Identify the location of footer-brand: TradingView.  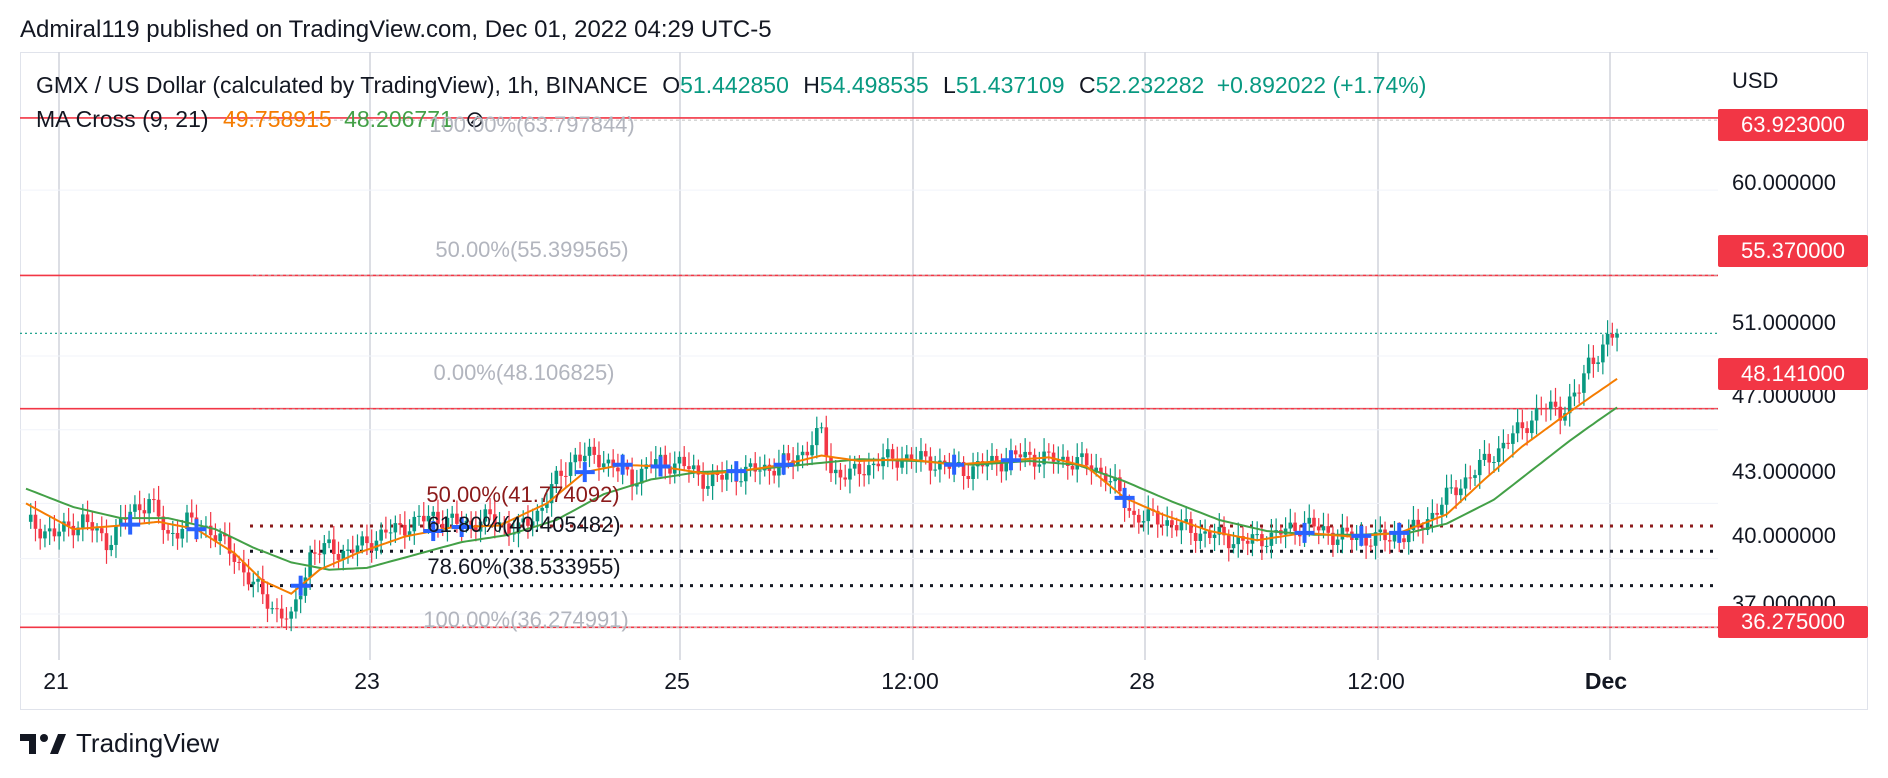
(119, 743).